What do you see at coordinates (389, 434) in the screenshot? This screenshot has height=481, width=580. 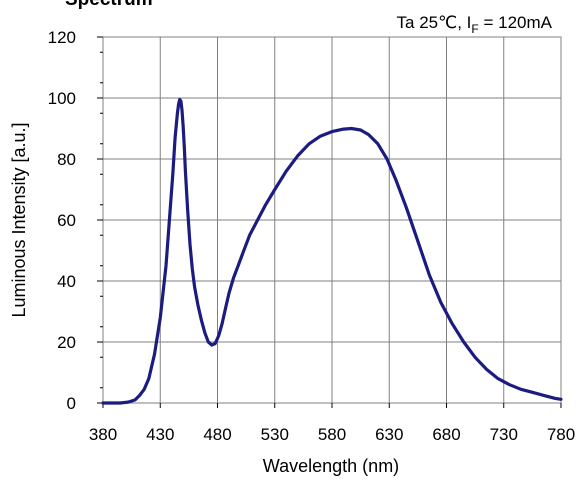 I see `x-tick-label-630: 630` at bounding box center [389, 434].